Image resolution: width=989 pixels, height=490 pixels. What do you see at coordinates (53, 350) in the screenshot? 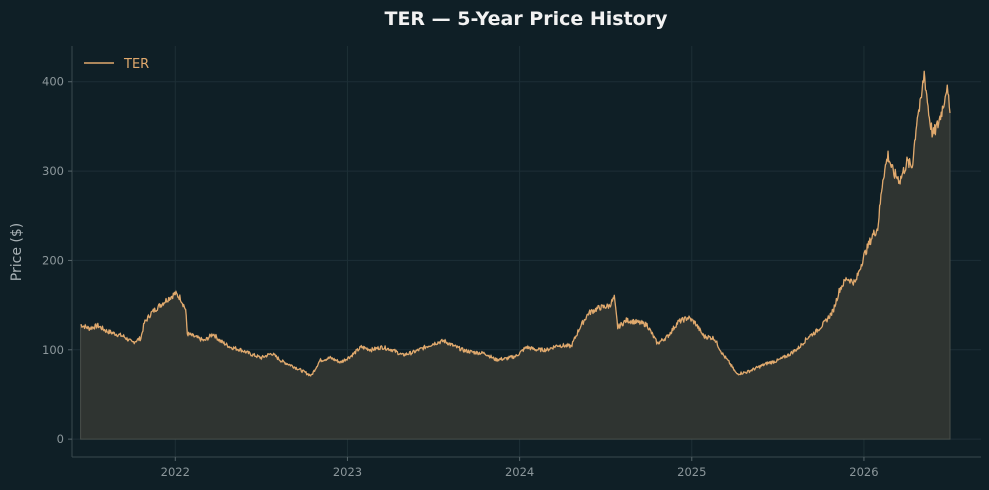
I see `y-tick-label-100: 100` at bounding box center [53, 350].